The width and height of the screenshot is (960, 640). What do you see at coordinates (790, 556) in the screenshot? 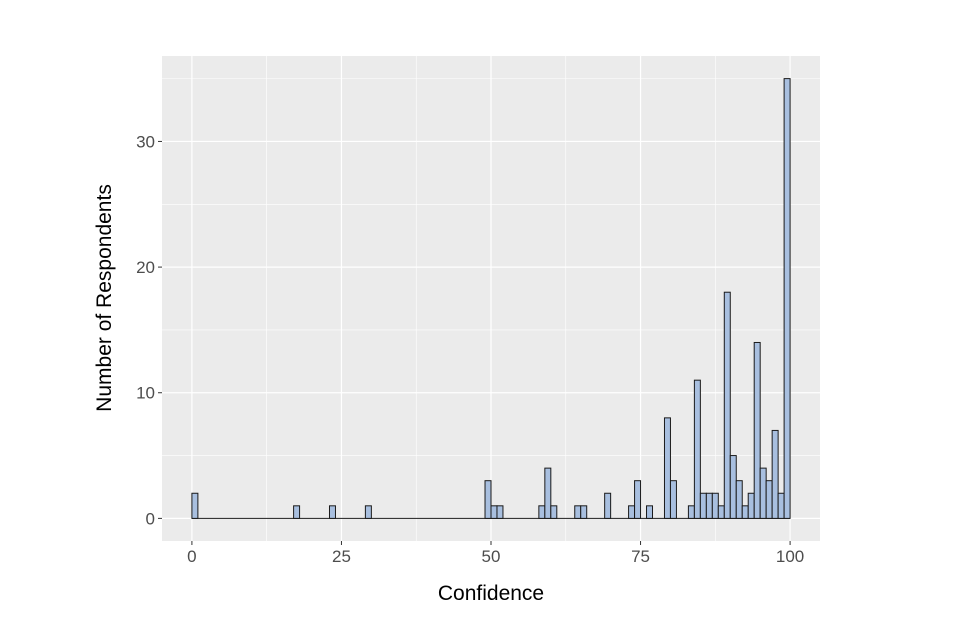
I see `x-tick-label: 100` at bounding box center [790, 556].